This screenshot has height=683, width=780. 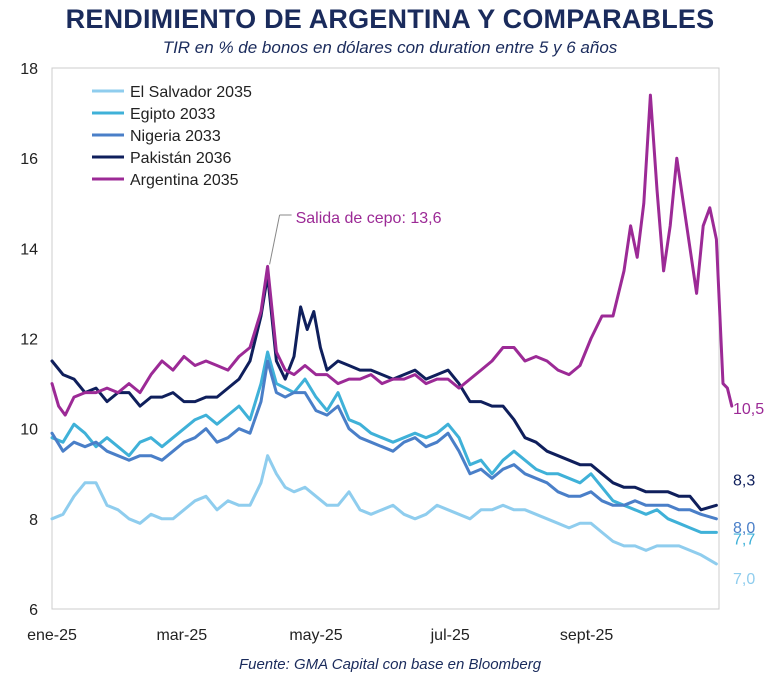 I want to click on legend-label: Argentina 2035, so click(x=184, y=180).